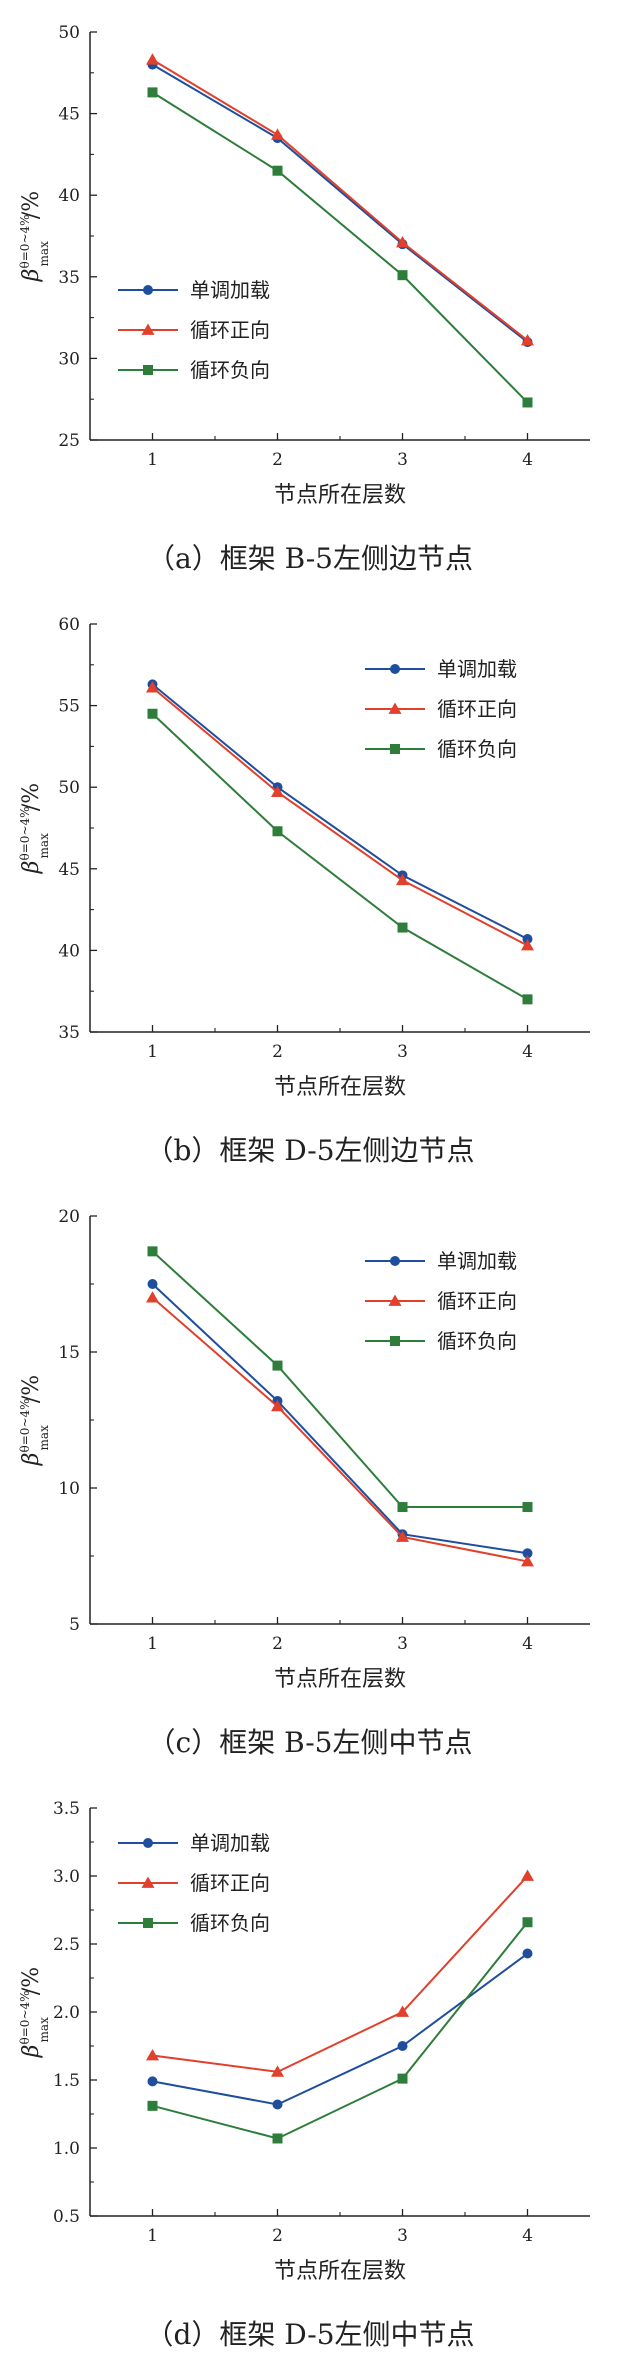 The height and width of the screenshot is (2371, 620). I want to click on y-tick-label: 10, so click(69, 1489).